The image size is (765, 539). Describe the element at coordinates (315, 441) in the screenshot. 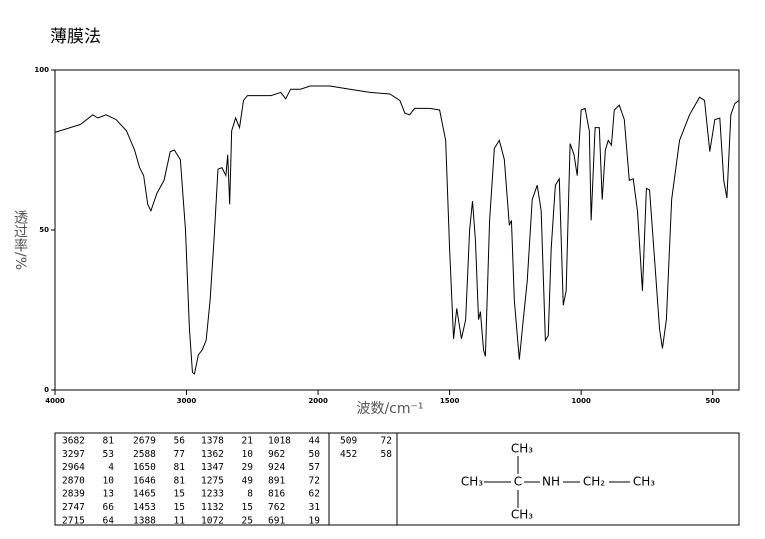

I see `peak-transmittance: 44` at that location.